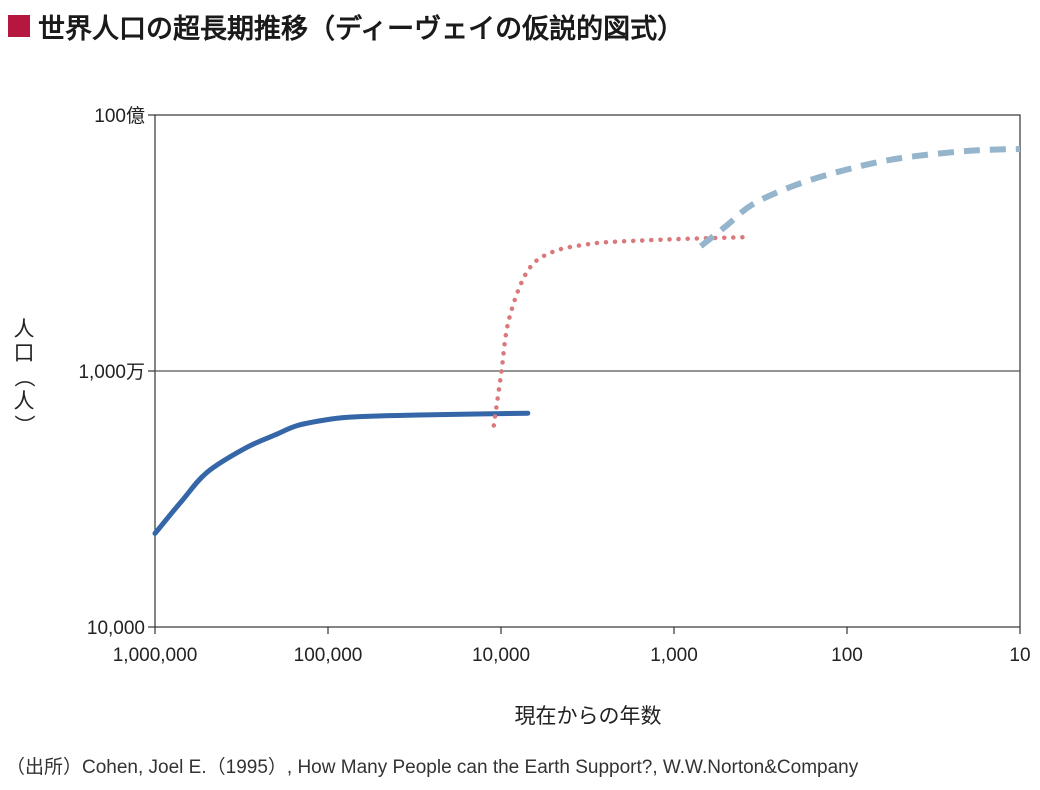 The image size is (1040, 790). I want to click on y-tick-label: 1,000万, so click(111, 372).